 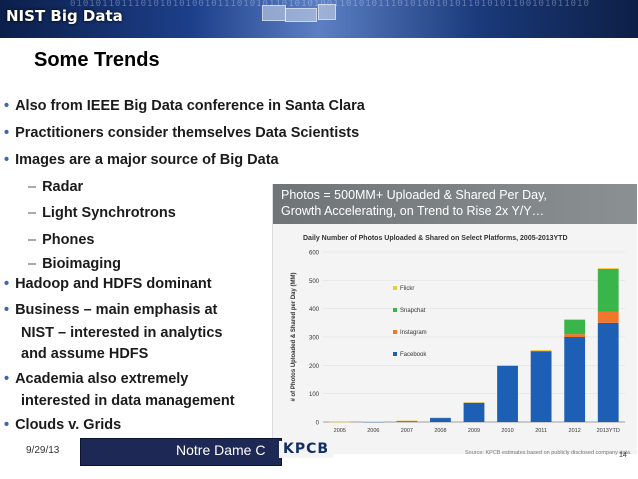 What do you see at coordinates (314, 282) in the screenshot?
I see `y-tick-label: 500` at bounding box center [314, 282].